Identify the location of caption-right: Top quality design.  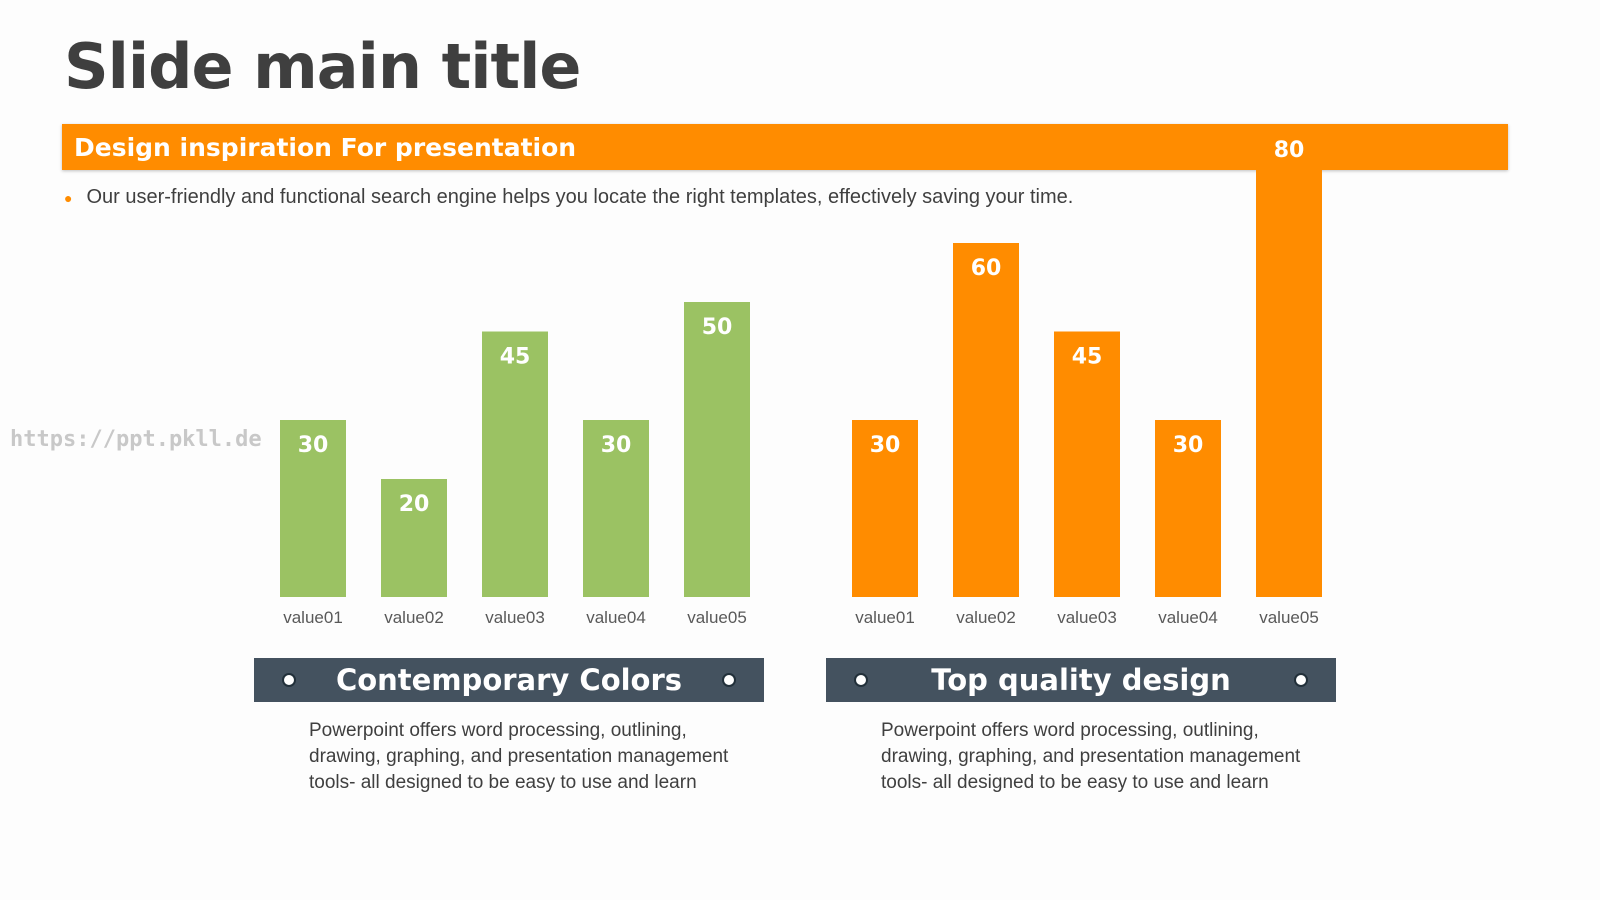
(1081, 680).